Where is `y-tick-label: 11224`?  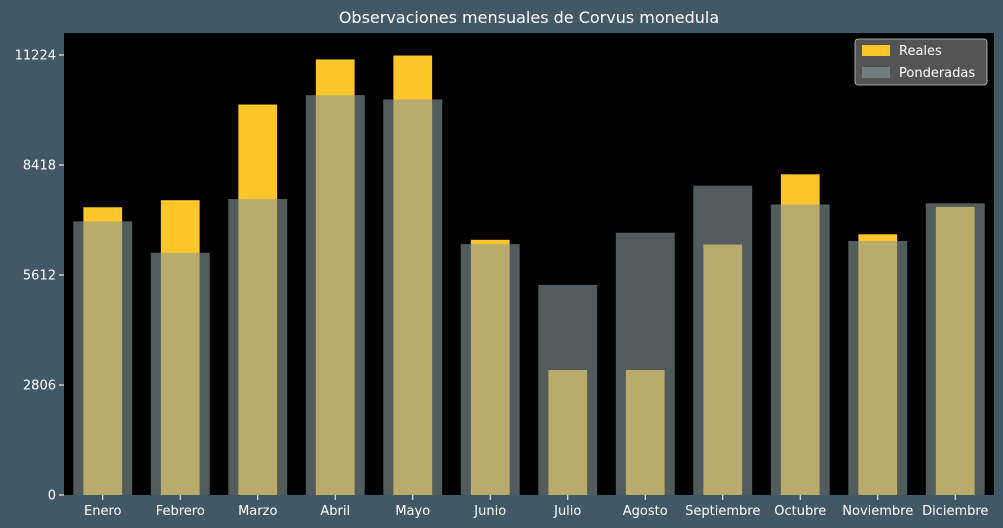 y-tick-label: 11224 is located at coordinates (35, 55).